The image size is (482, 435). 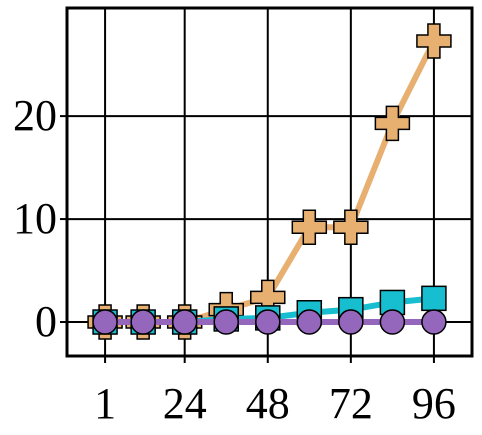 I want to click on x-tick-label: 72, so click(x=351, y=403).